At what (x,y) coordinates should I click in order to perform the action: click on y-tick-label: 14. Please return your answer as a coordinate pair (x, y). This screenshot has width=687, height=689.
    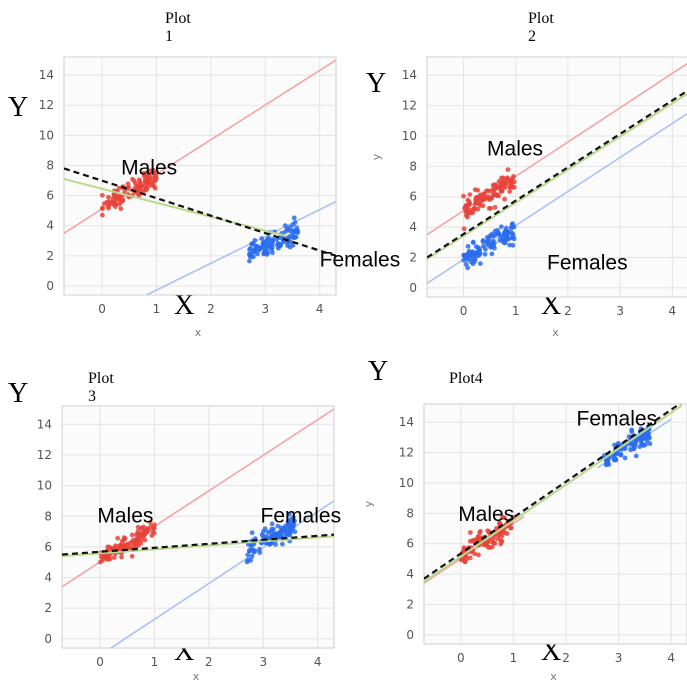
    Looking at the image, I should click on (406, 422).